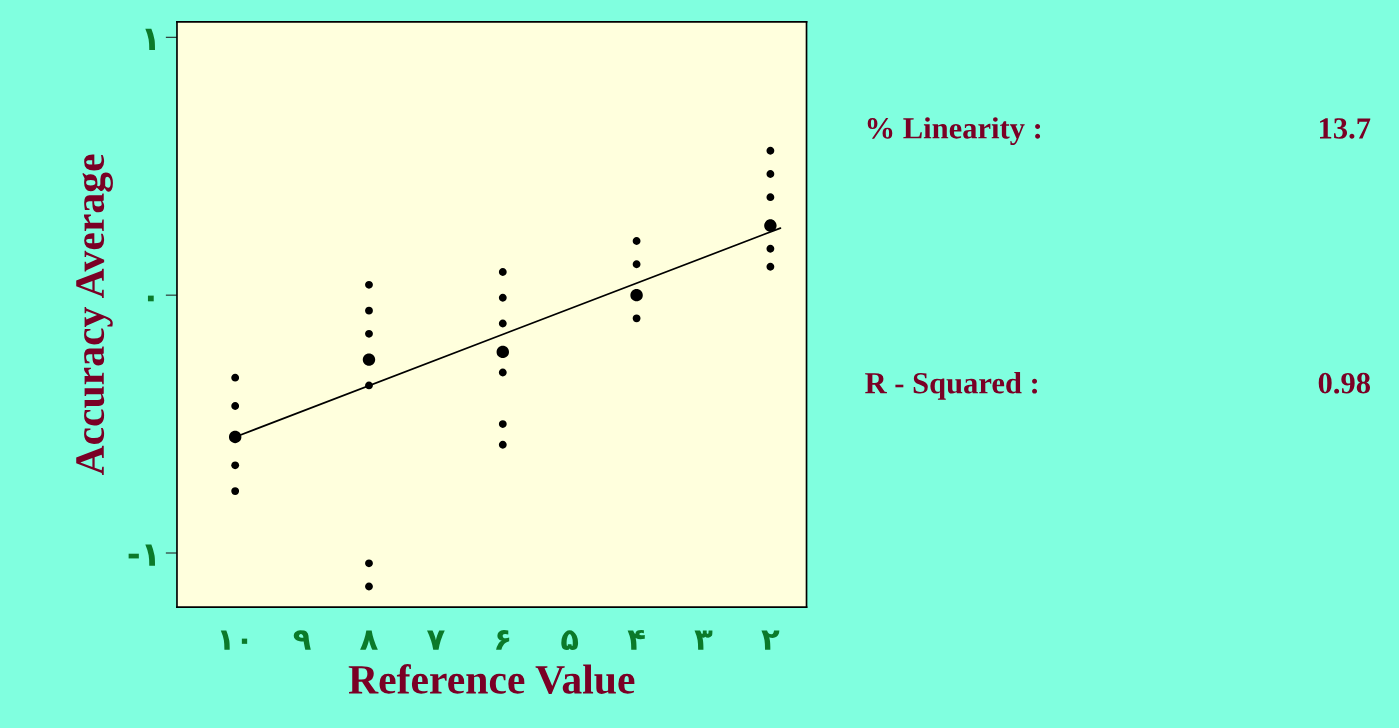  Describe the element at coordinates (94, 315) in the screenshot. I see `y-axis-title: Accuracy Average` at that location.